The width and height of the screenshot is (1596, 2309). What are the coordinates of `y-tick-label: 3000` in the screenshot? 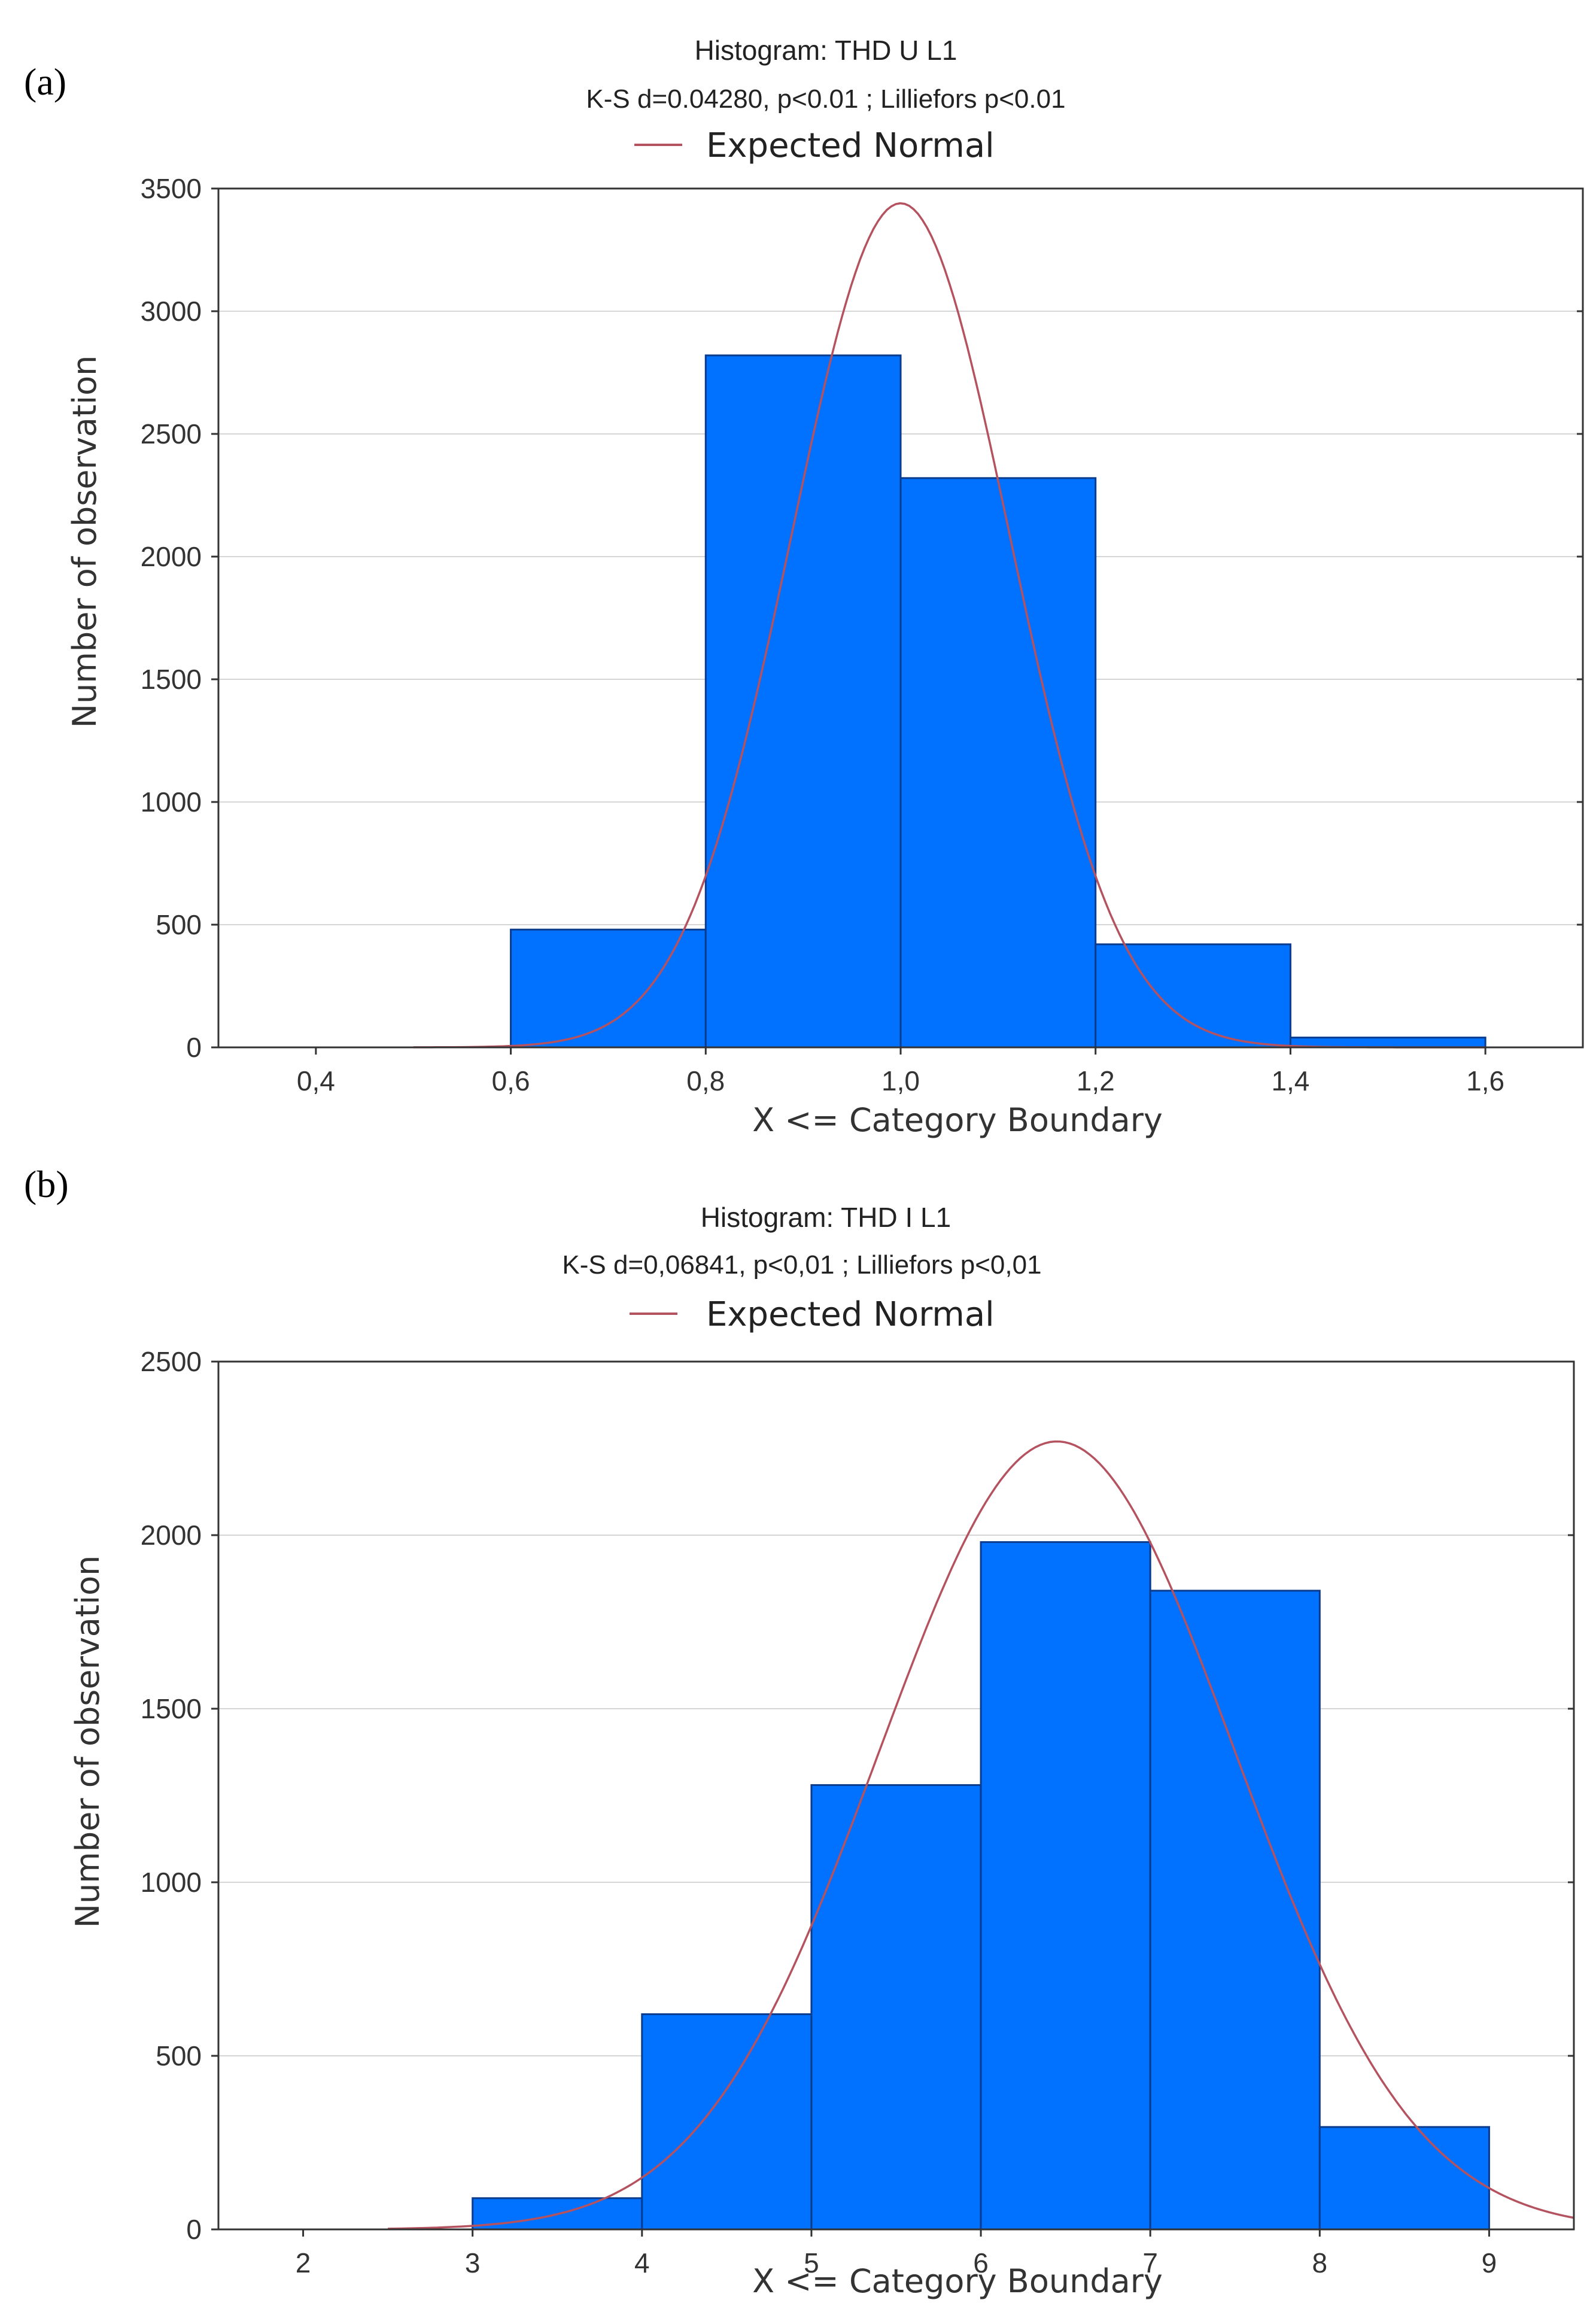 It's located at (172, 311).